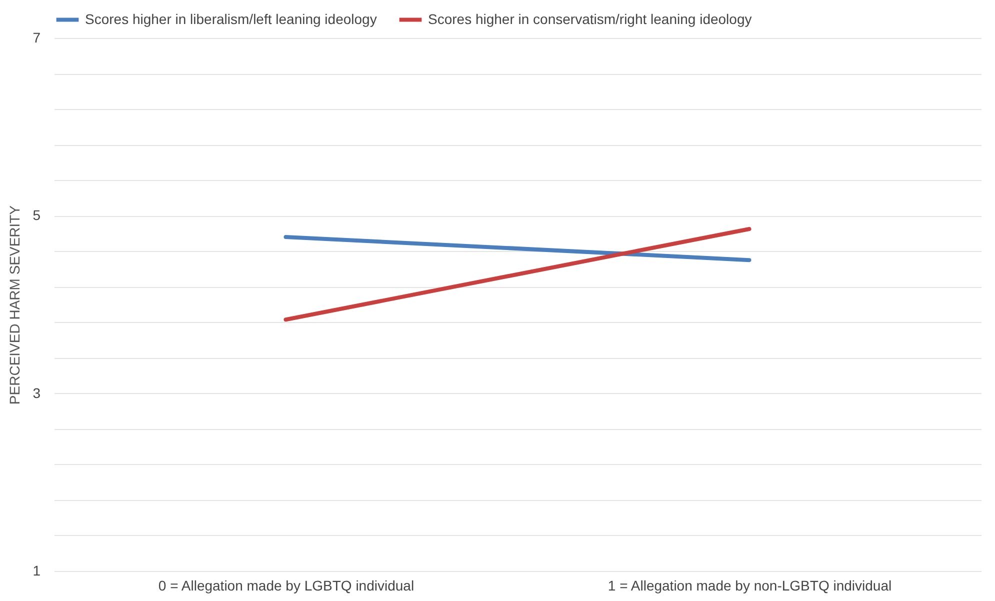 This screenshot has width=995, height=601. Describe the element at coordinates (286, 586) in the screenshot. I see `x-tick-label: 0 = Allegation made by LGBTQ individual` at that location.